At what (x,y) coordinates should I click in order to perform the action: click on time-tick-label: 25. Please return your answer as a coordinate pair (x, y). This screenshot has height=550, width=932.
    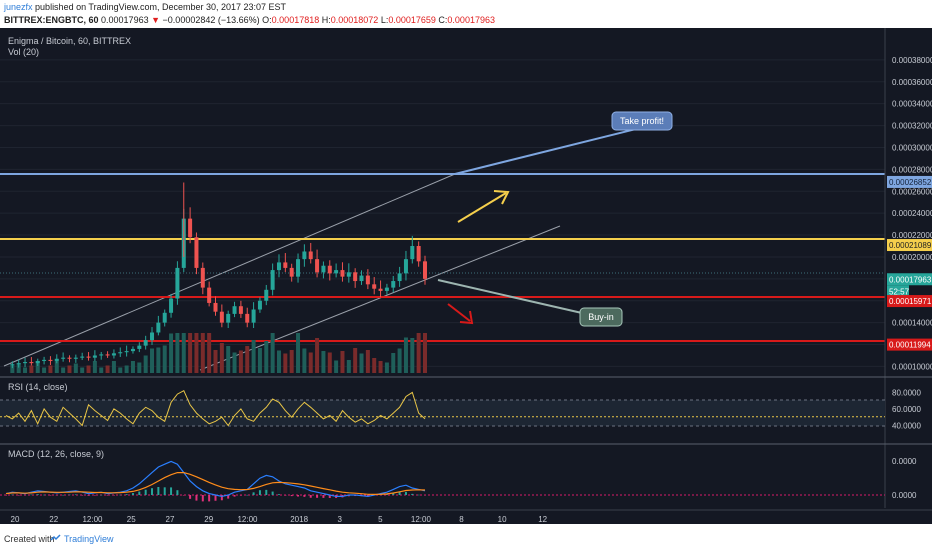
    Looking at the image, I should click on (131, 519).